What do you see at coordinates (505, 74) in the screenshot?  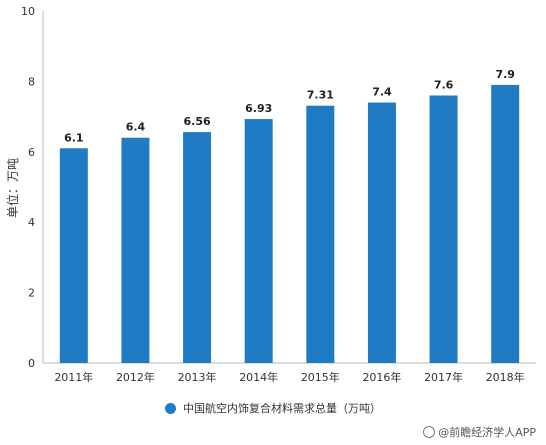 I see `data-label: 7.9` at bounding box center [505, 74].